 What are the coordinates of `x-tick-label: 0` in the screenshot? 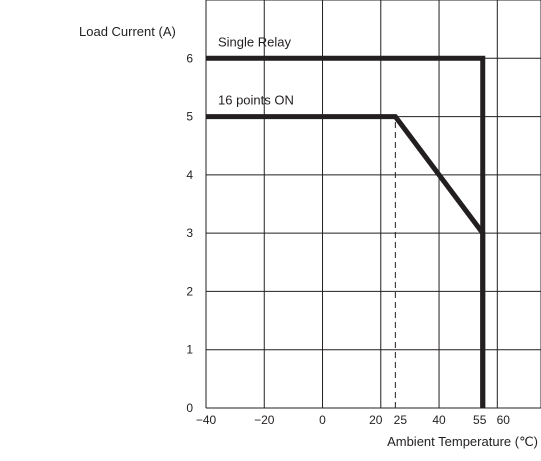 It's located at (322, 420).